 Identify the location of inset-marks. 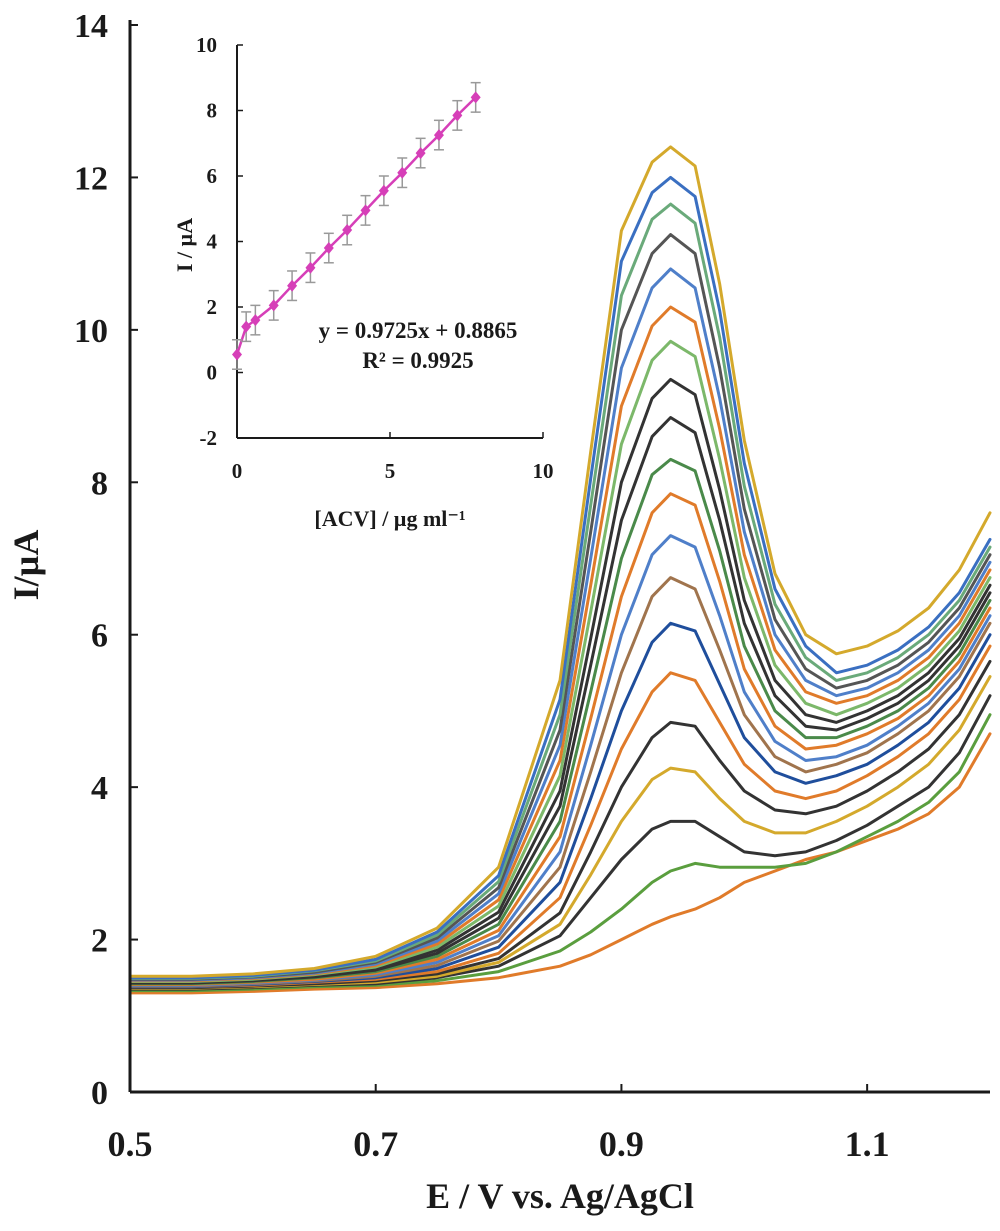
(356, 225).